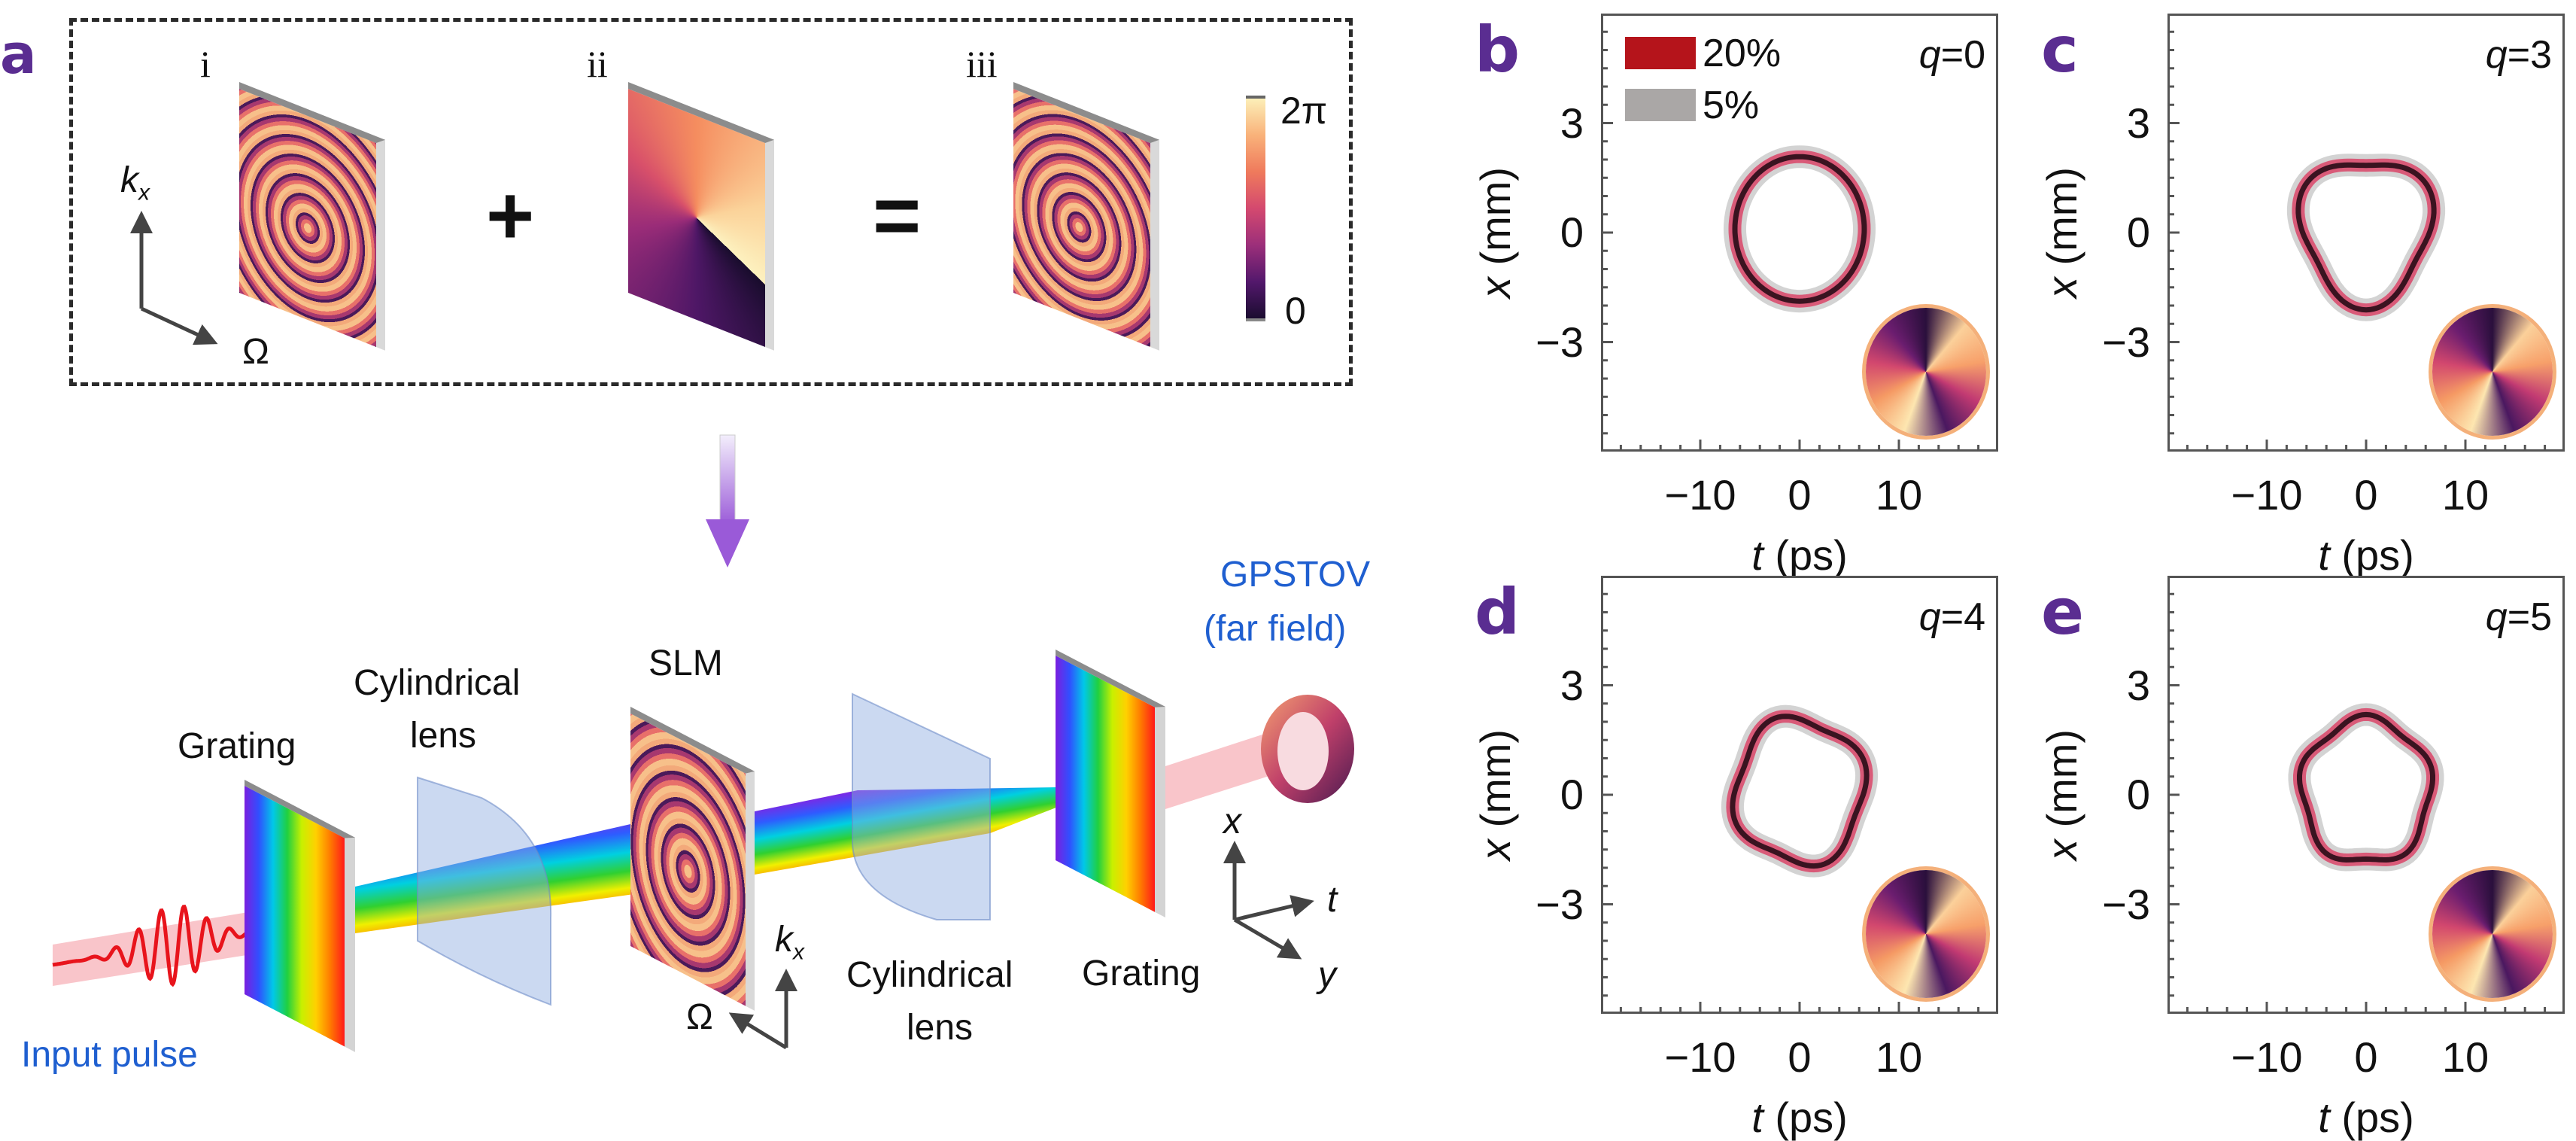 The width and height of the screenshot is (2576, 1141). I want to click on plate-label-iii: iii, so click(982, 64).